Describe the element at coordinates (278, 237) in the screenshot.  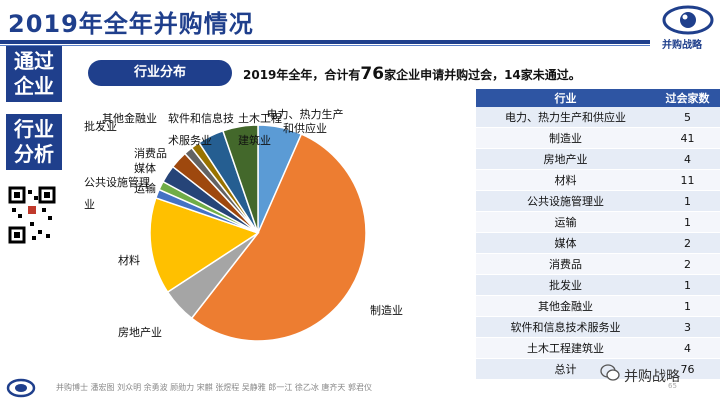
I see `pie-slice-manufacturing` at that location.